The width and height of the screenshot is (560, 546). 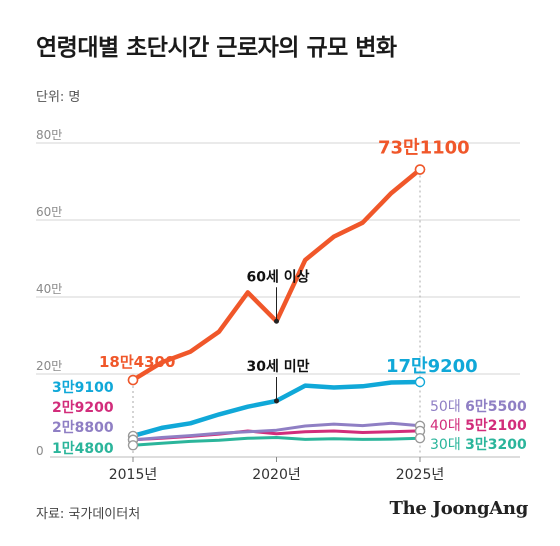 I want to click on x-tick-label: 2025년, so click(x=420, y=475).